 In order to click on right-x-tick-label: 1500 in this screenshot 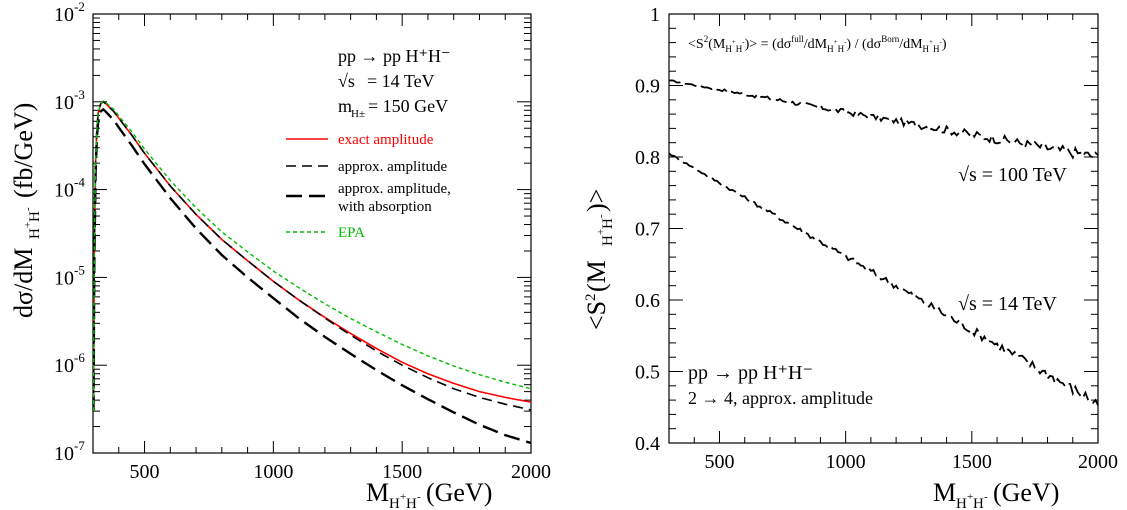, I will do `click(972, 462)`.